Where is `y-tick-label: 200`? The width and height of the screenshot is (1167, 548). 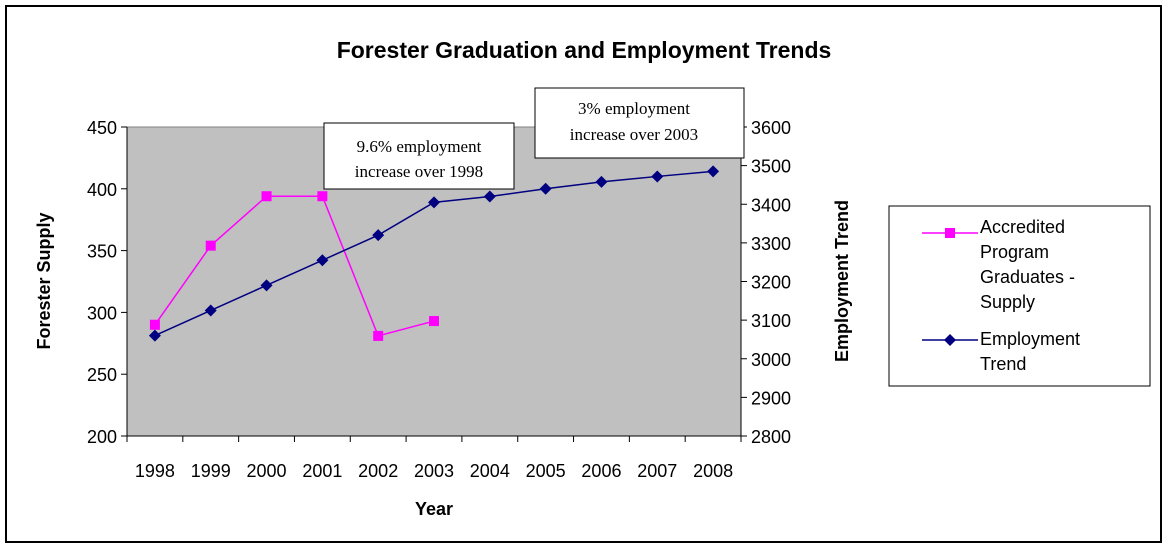
y-tick-label: 200 is located at coordinates (102, 437).